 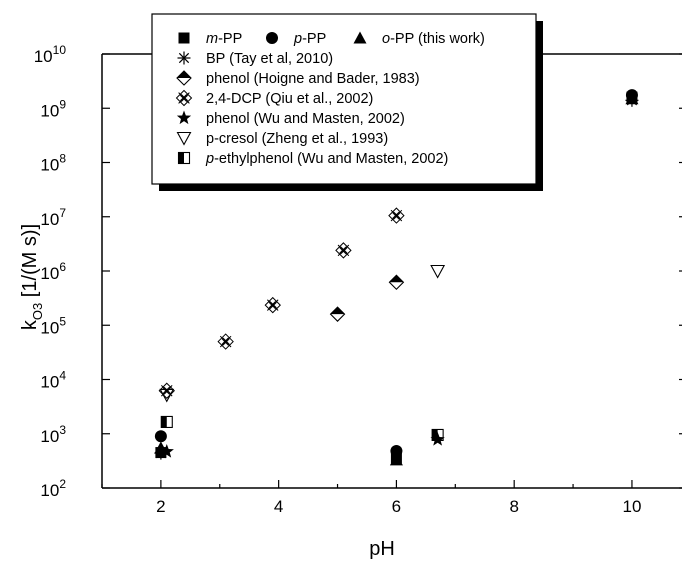 I want to click on y-tick-label: 10⁹, so click(x=53, y=108).